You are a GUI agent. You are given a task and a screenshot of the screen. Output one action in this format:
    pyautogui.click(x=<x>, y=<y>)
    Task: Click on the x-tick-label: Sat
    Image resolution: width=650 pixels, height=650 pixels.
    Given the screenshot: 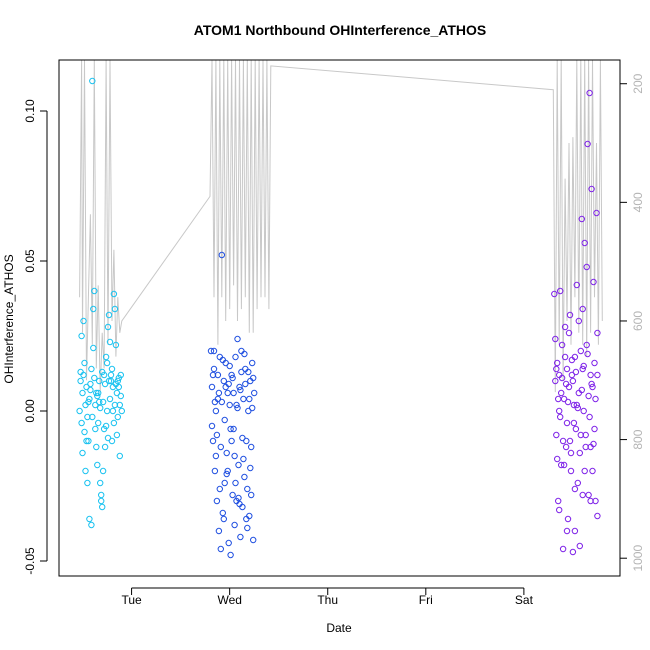 What is the action you would take?
    pyautogui.click(x=524, y=600)
    